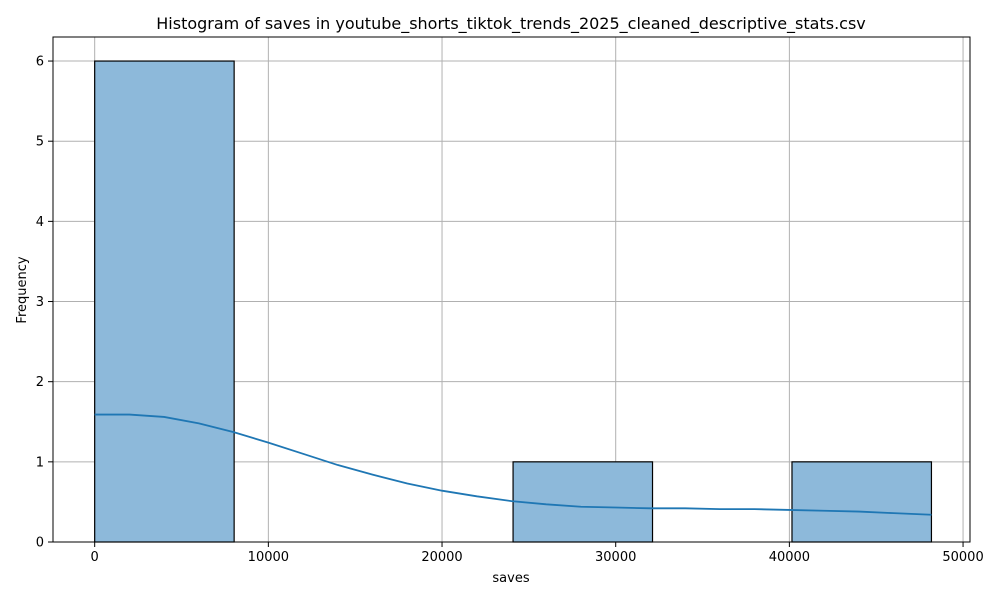  Describe the element at coordinates (40, 462) in the screenshot. I see `y-tick-label: 1` at that location.